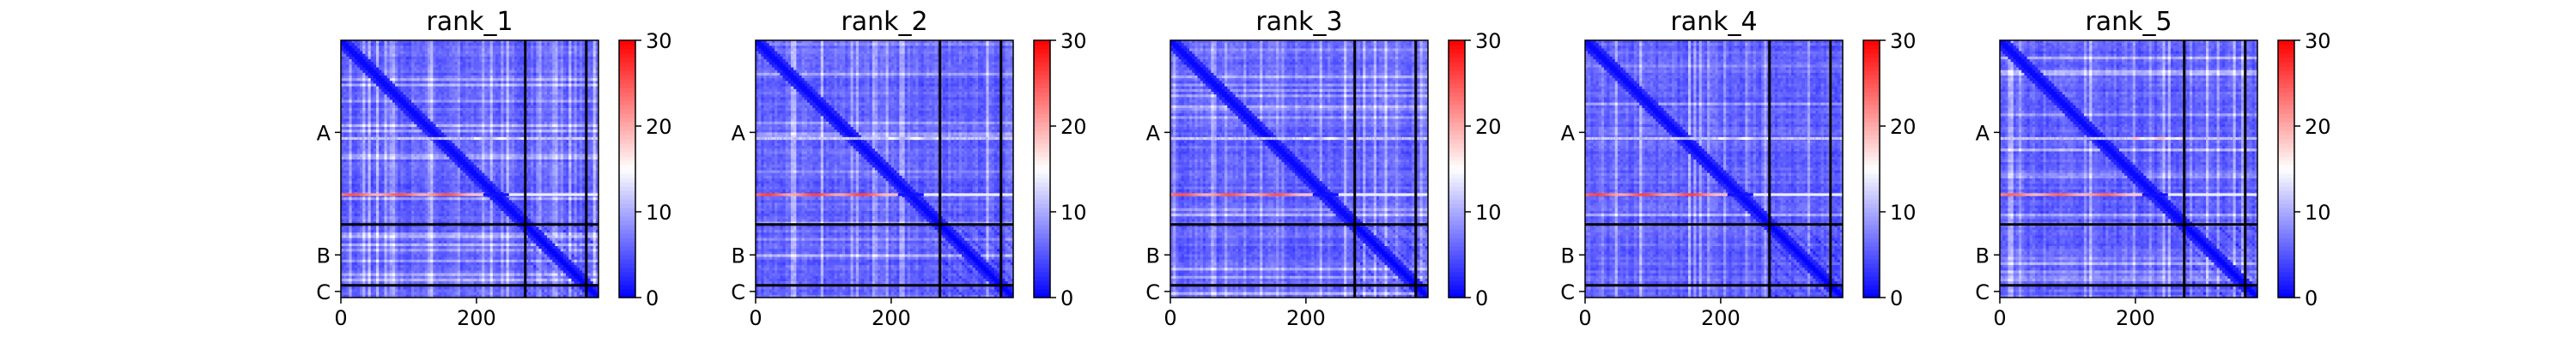 This screenshot has height=343, width=2576. What do you see at coordinates (884, 22) in the screenshot?
I see `chart-title: rank_2` at bounding box center [884, 22].